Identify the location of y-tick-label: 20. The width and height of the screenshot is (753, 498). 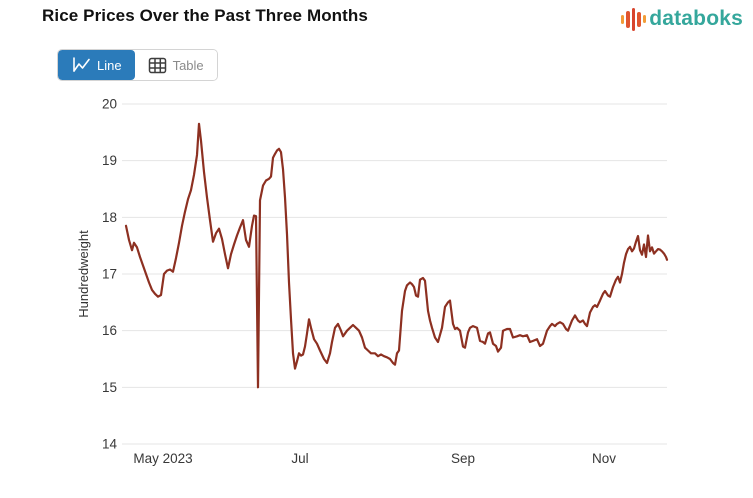
(109, 104).